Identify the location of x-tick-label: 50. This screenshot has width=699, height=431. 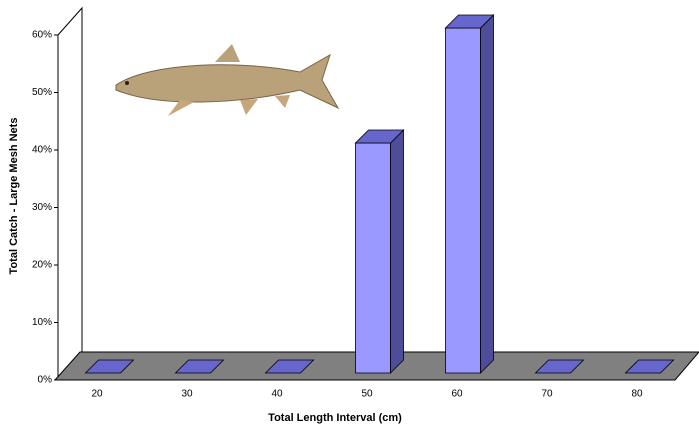
(367, 394).